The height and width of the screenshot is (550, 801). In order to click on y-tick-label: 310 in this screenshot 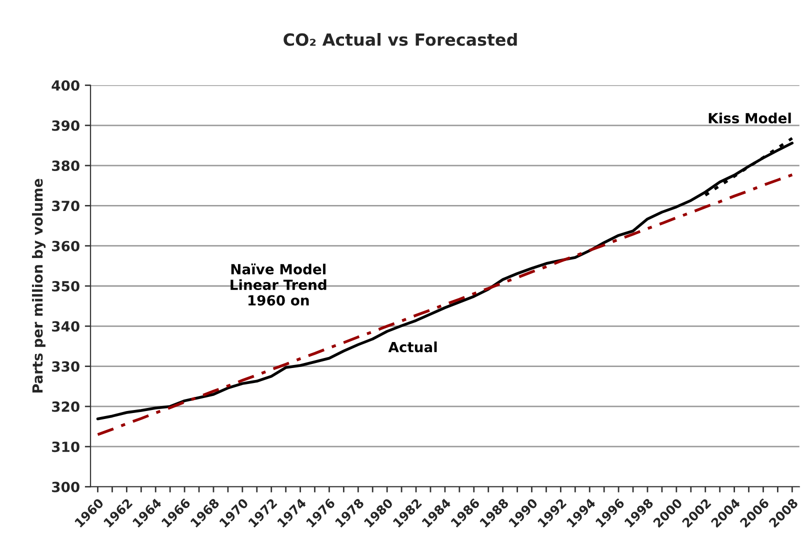, I will do `click(66, 447)`.